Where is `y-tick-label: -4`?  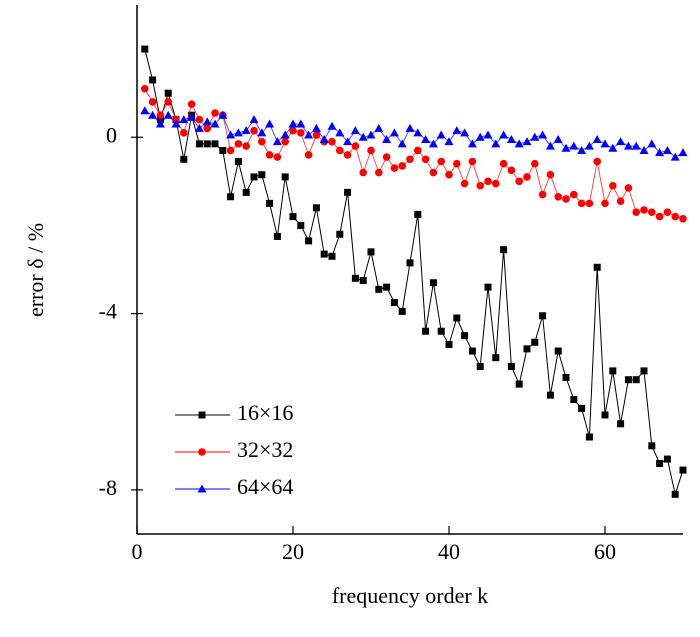 y-tick-label: -4 is located at coordinates (108, 311).